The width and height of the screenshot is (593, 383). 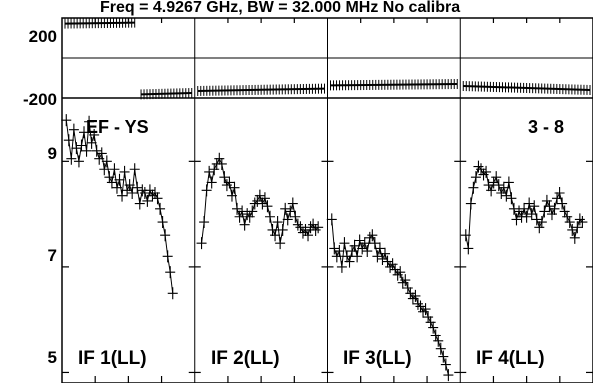 What do you see at coordinates (112, 358) in the screenshot?
I see `panel-label-if1: IF 1(LL)` at bounding box center [112, 358].